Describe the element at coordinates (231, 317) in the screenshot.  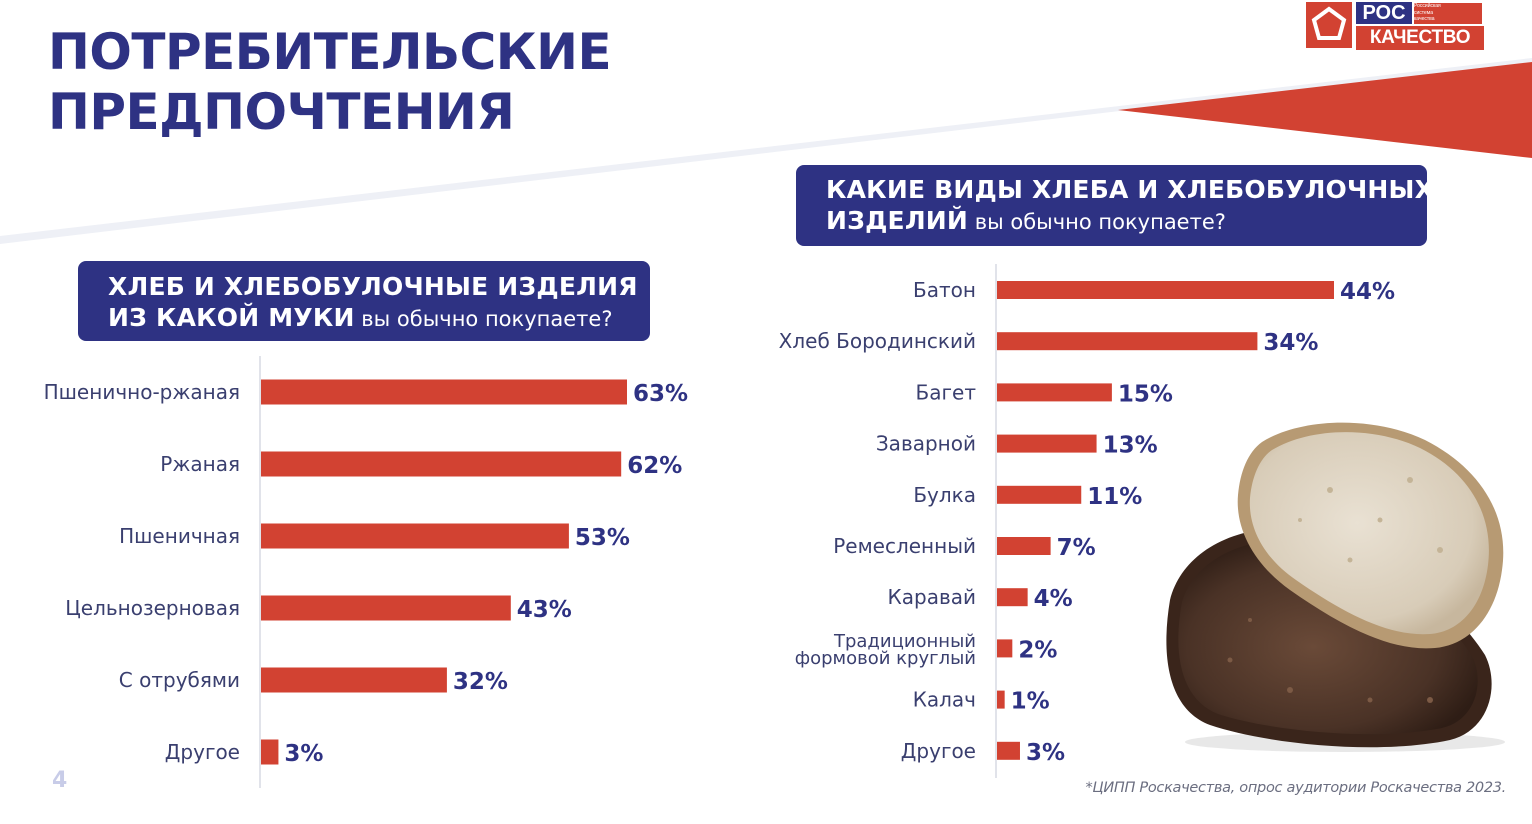
I see `left-question-bold-part: ИЗ КАКОЙ МУКИ` at that location.